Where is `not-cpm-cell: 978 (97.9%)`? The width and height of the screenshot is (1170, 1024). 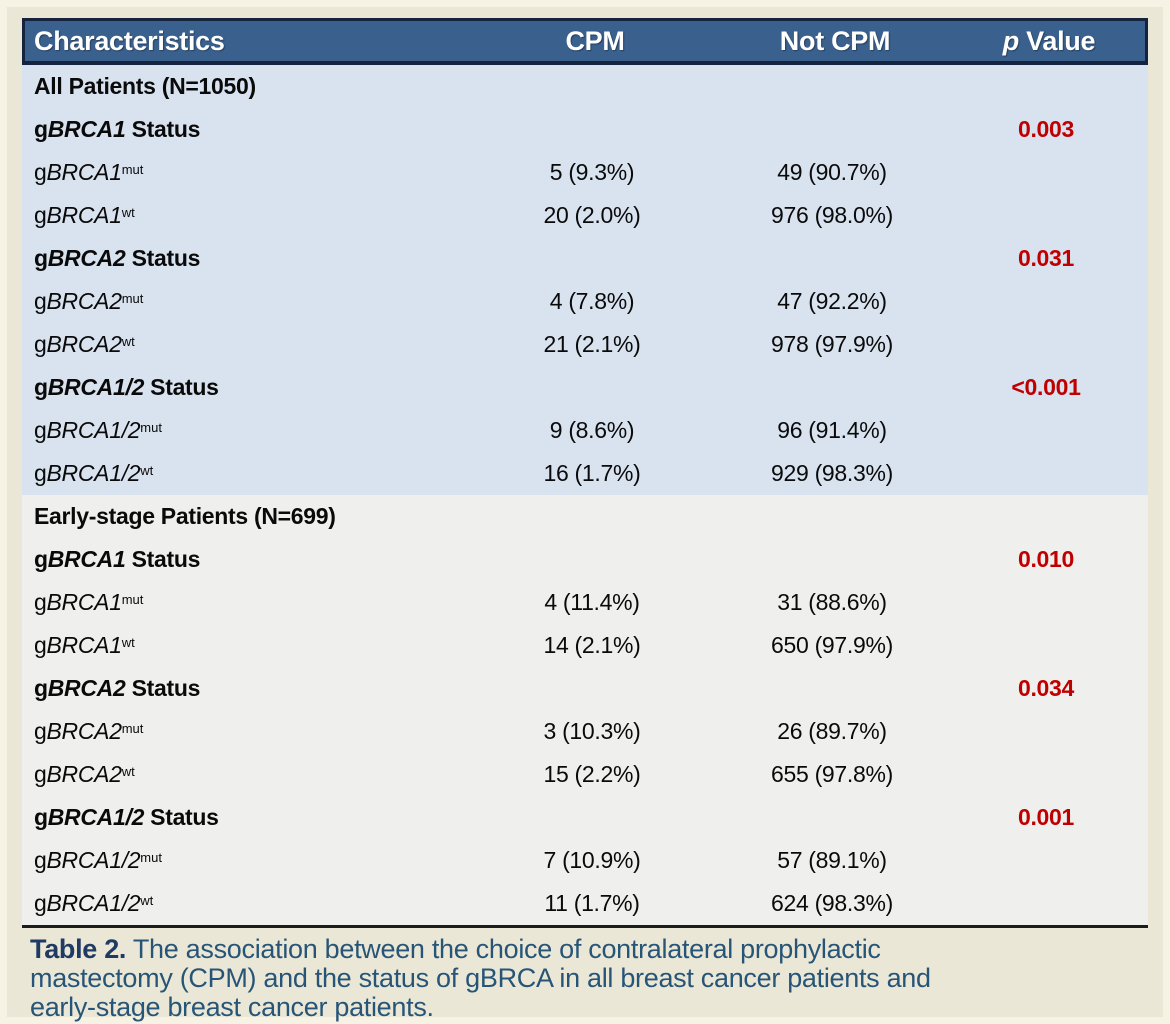 not-cpm-cell: 978 (97.9%) is located at coordinates (832, 344).